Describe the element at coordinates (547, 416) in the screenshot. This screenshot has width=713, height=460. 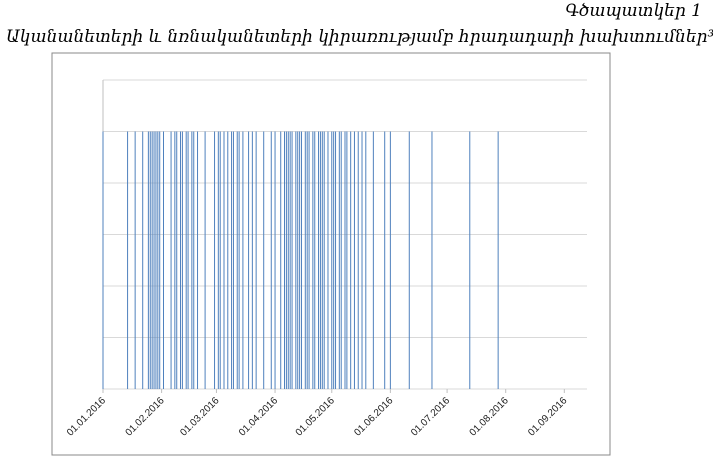
I see `x-tick-label: 01.09.2016` at that location.